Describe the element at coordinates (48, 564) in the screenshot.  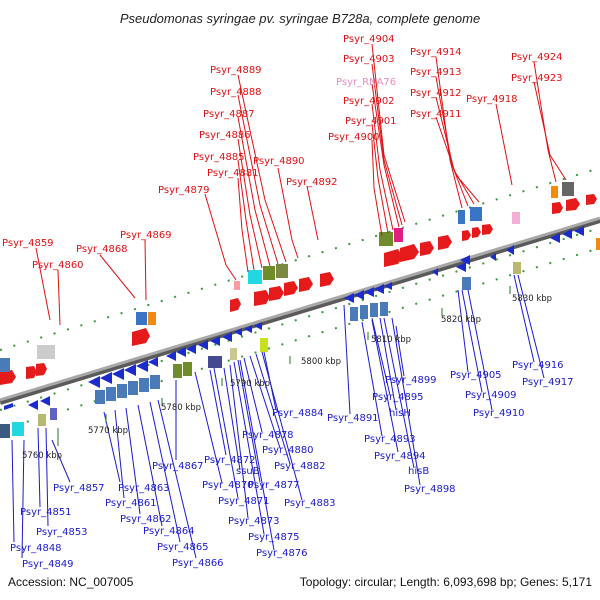
I see `gene-label: Psyr_4849` at that location.